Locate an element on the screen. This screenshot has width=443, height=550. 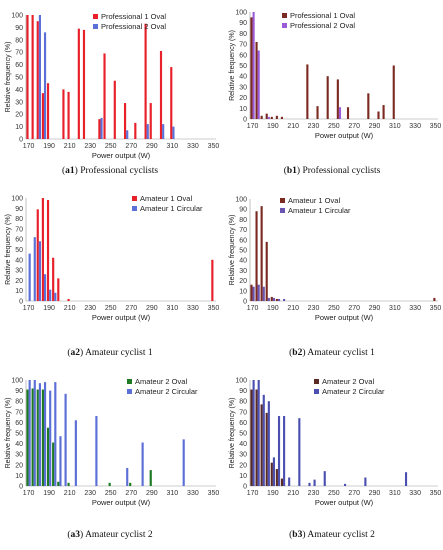
x-tick-label: 290 is located at coordinates (375, 308).